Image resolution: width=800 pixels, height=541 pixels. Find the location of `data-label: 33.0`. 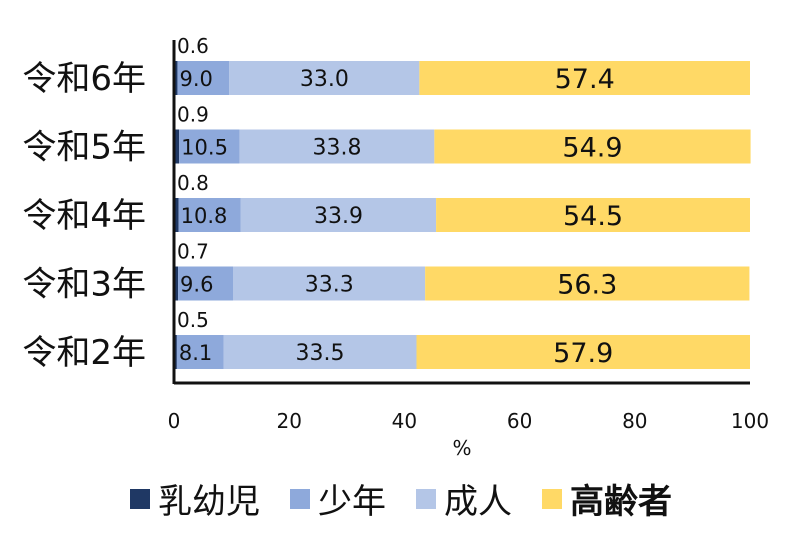

data-label: 33.0 is located at coordinates (324, 79).